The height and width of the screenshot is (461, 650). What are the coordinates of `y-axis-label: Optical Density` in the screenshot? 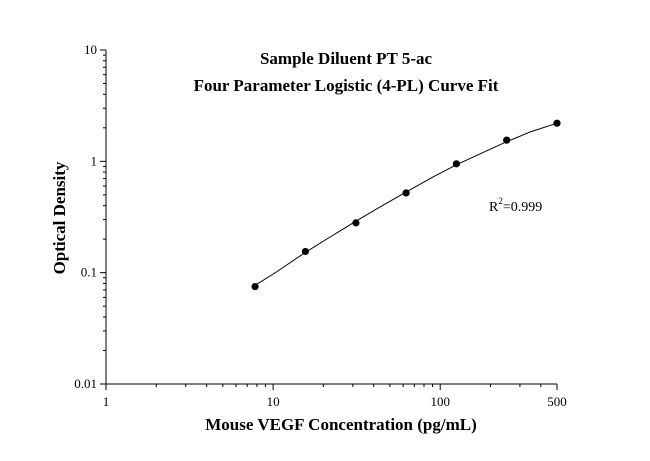 It's located at (59, 217).